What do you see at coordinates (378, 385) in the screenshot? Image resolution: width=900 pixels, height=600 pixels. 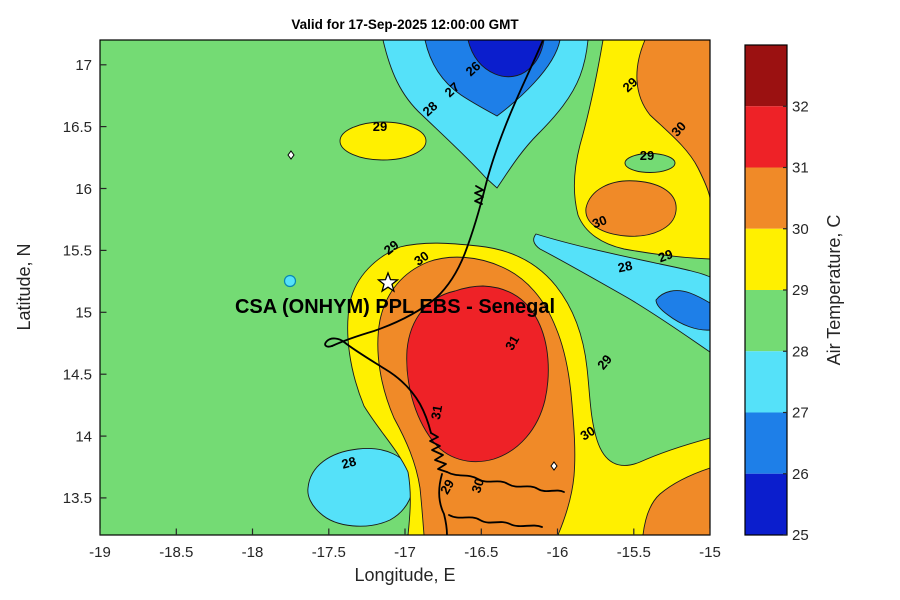 I see `coastline-capvert-peninsula` at bounding box center [378, 385].